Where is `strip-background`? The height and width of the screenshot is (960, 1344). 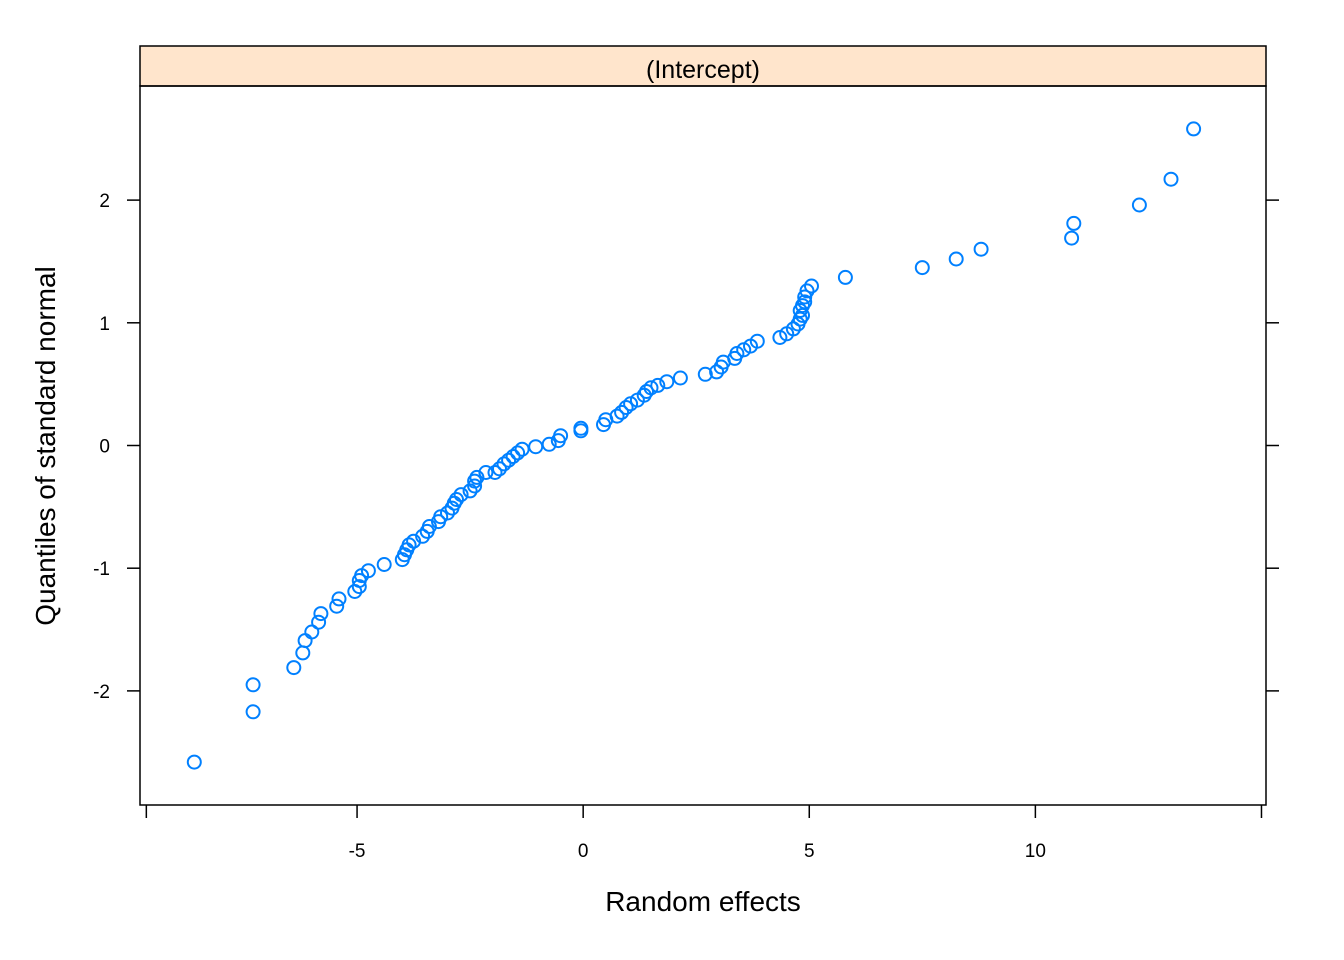
strip-background is located at coordinates (703, 66).